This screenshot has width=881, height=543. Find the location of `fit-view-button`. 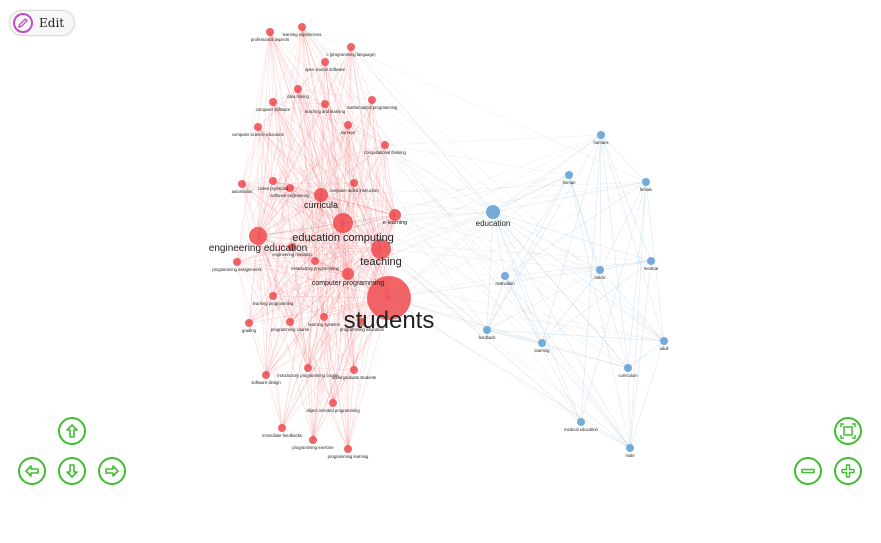

fit-view-button is located at coordinates (848, 431).